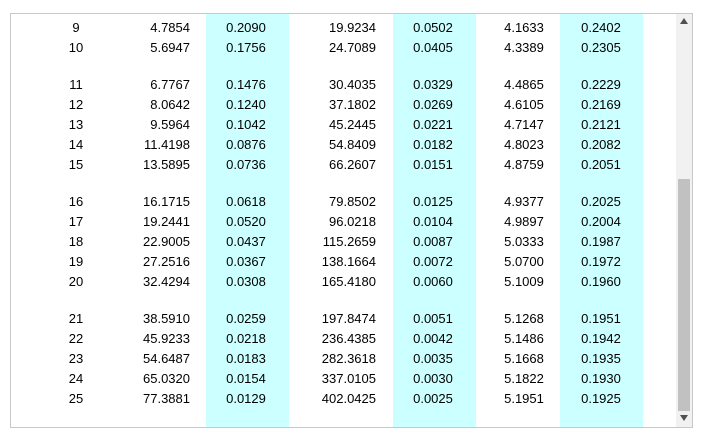  What do you see at coordinates (601, 164) in the screenshot?
I see `value-cell: 0.2051` at bounding box center [601, 164].